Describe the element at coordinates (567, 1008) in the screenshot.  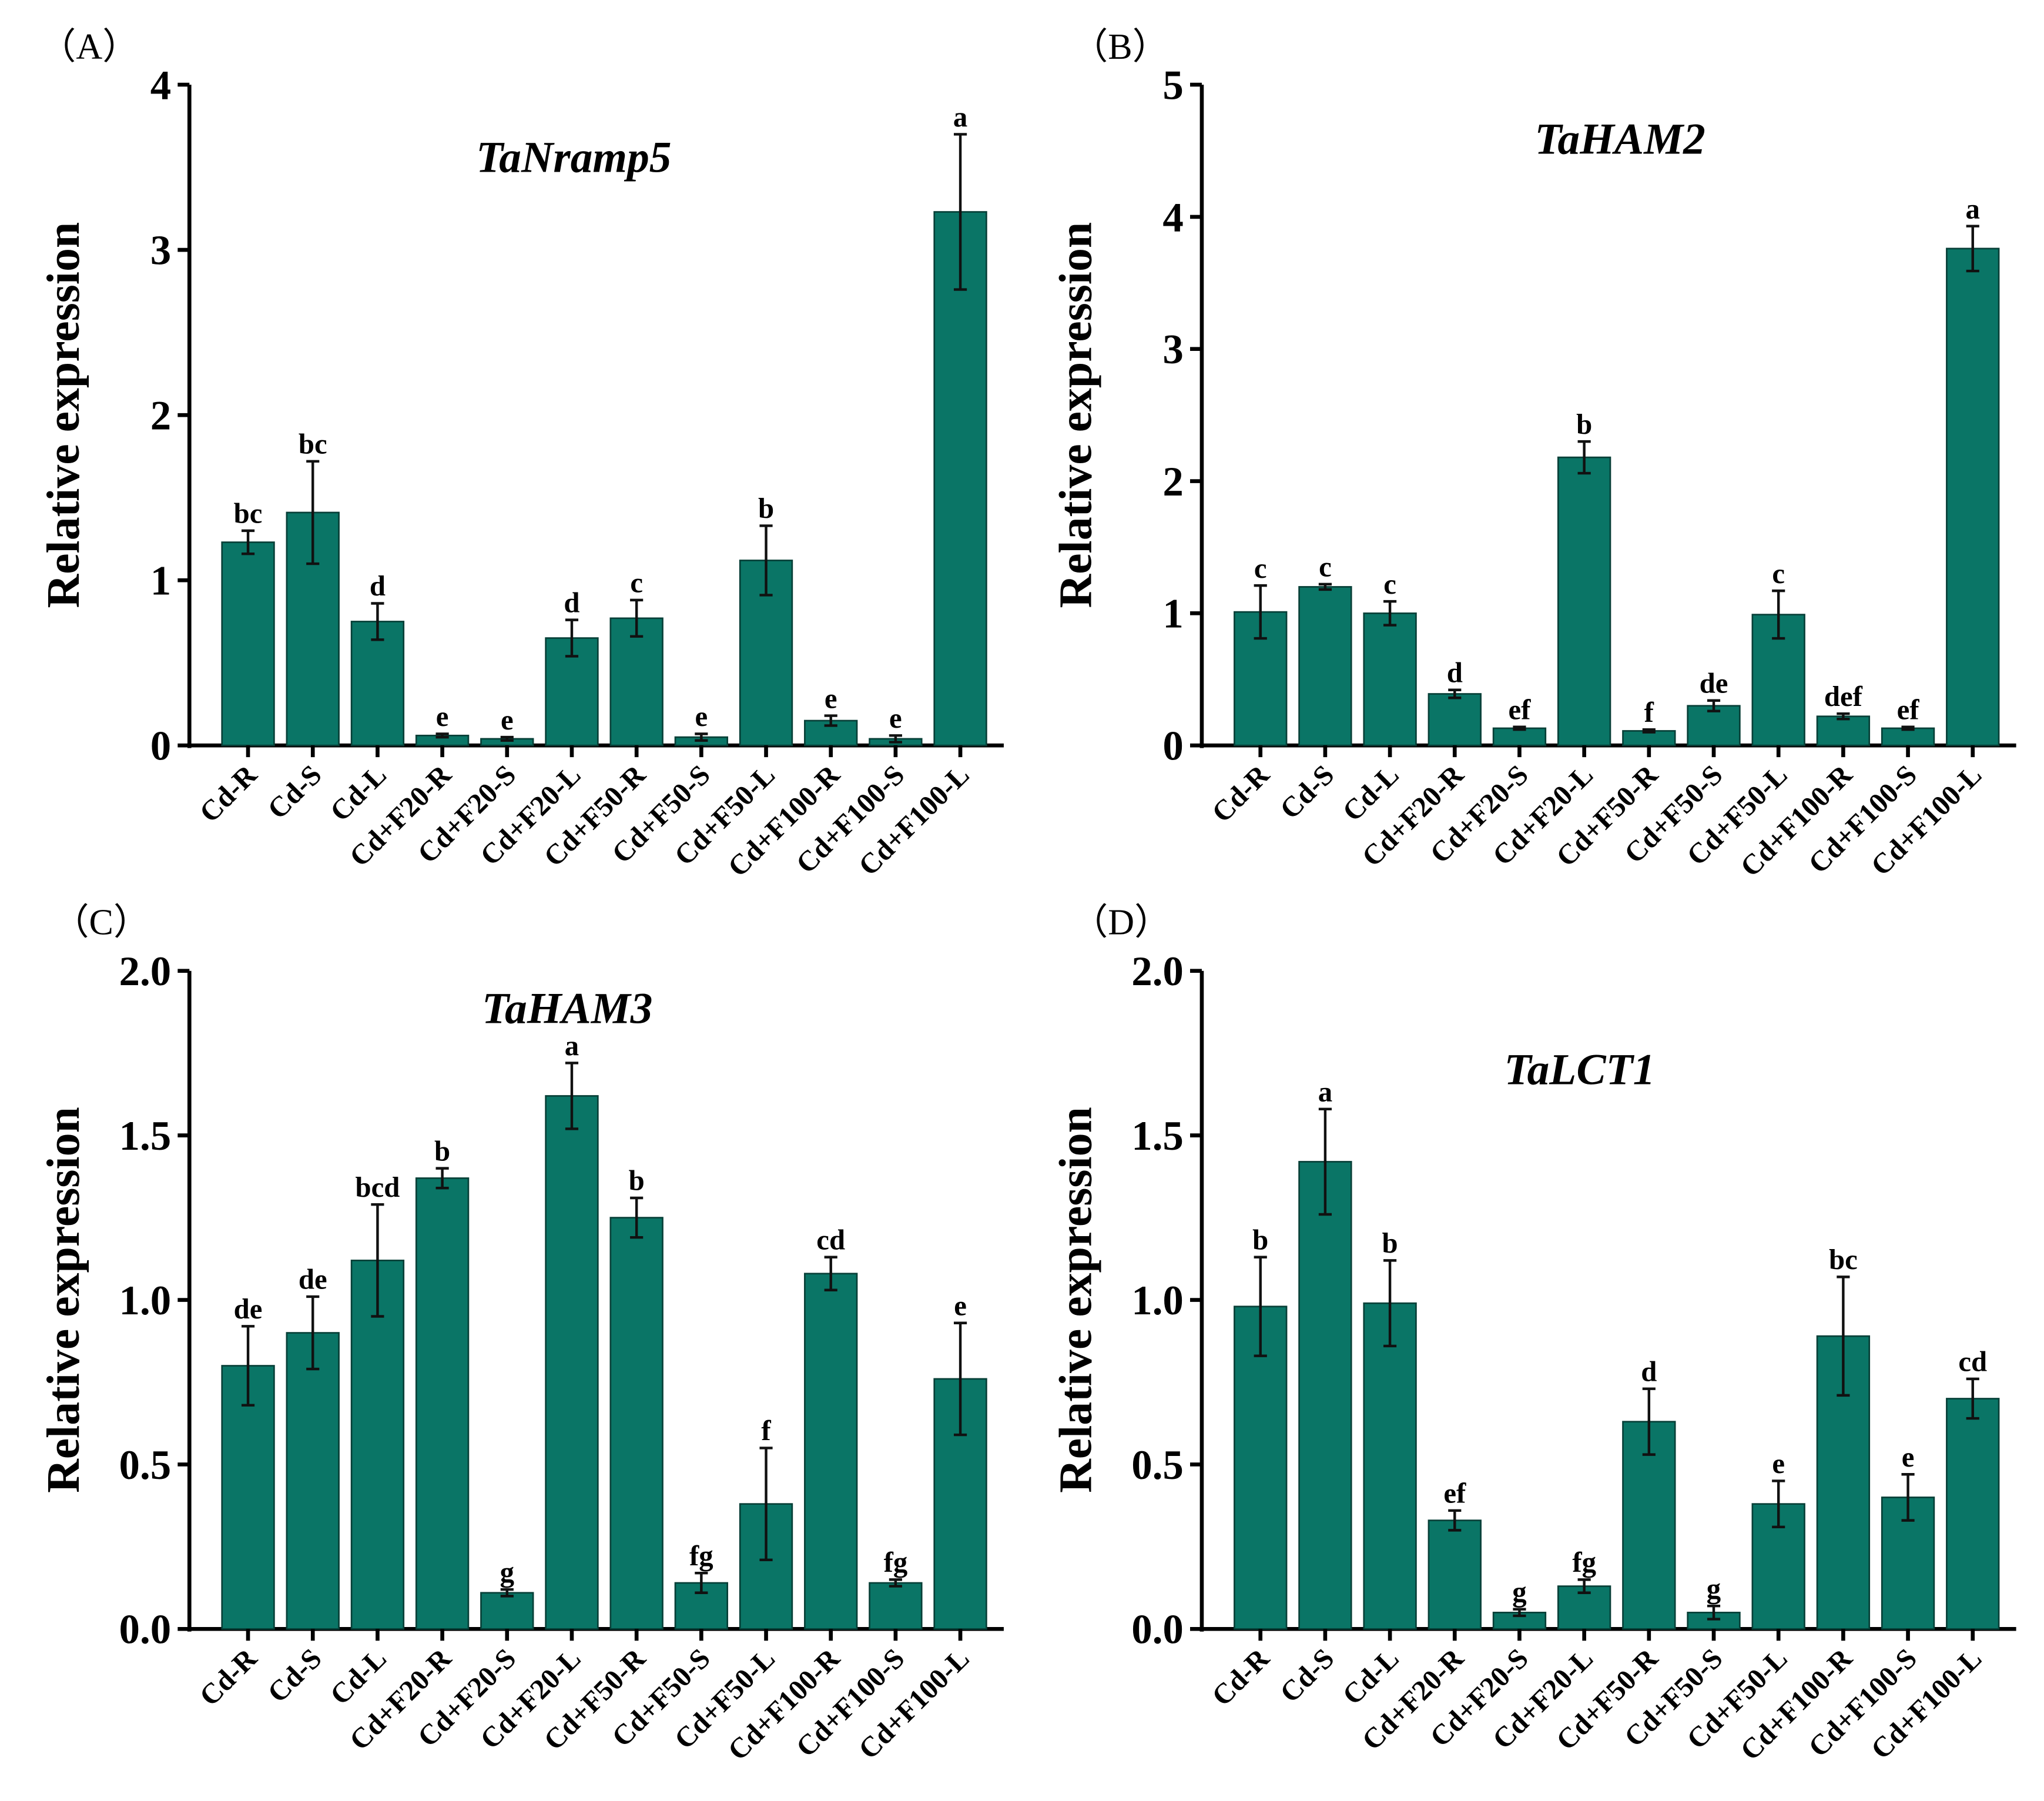
I see `chart-title: TaHAM3` at that location.